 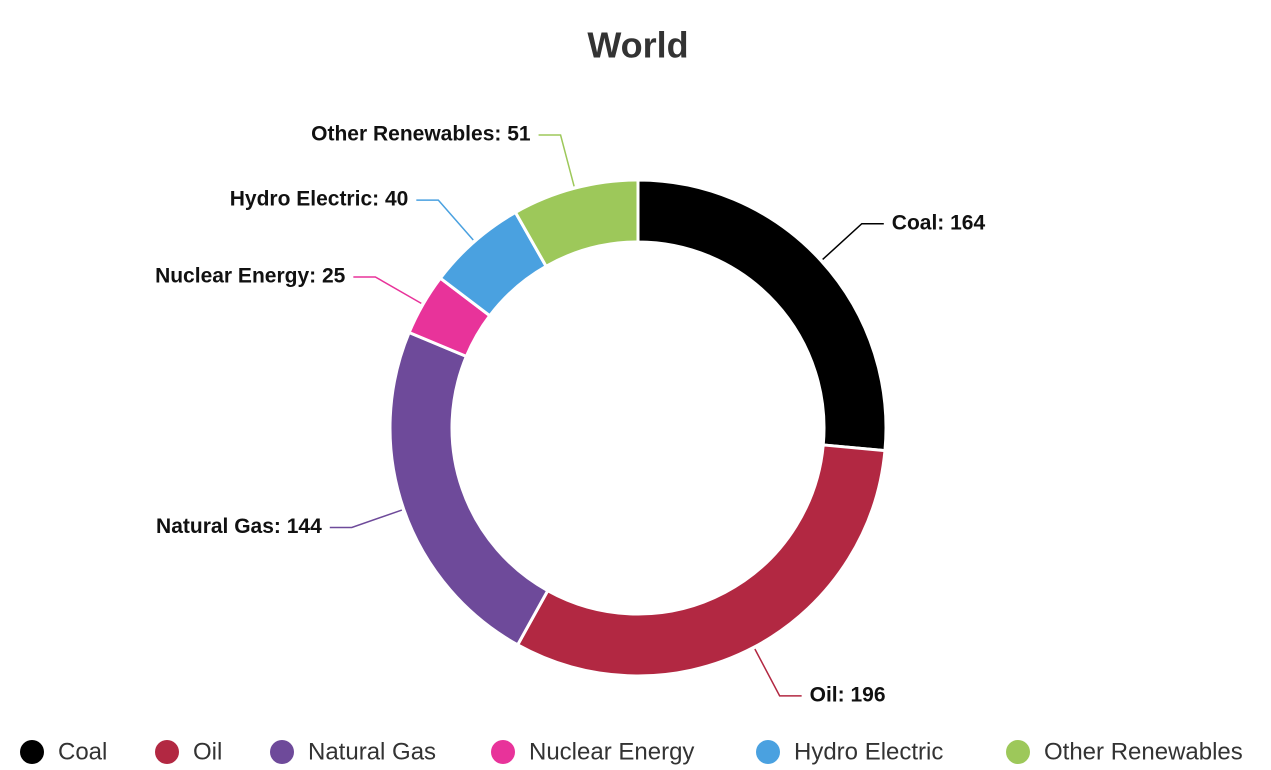 What do you see at coordinates (1143, 751) in the screenshot?
I see `legend-label: Other Renewables` at bounding box center [1143, 751].